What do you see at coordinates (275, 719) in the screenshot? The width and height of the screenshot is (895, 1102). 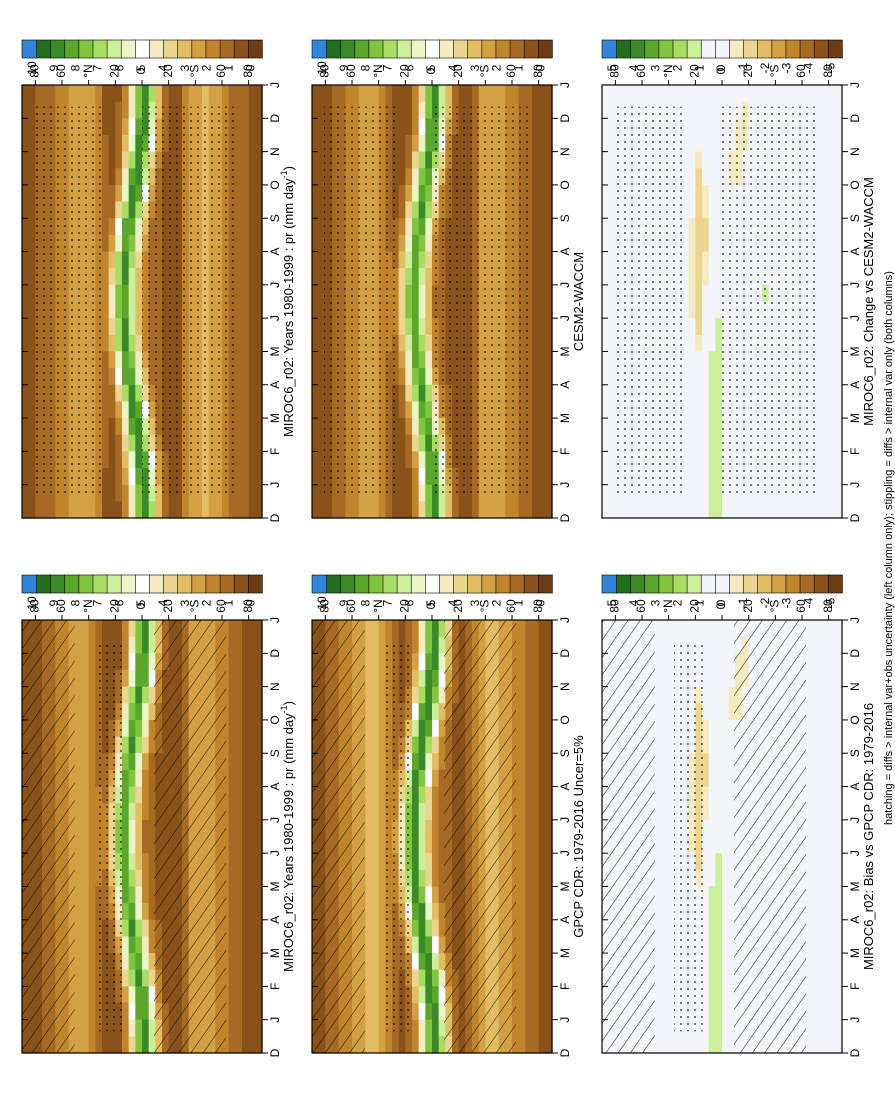 I see `month-label: O` at bounding box center [275, 719].